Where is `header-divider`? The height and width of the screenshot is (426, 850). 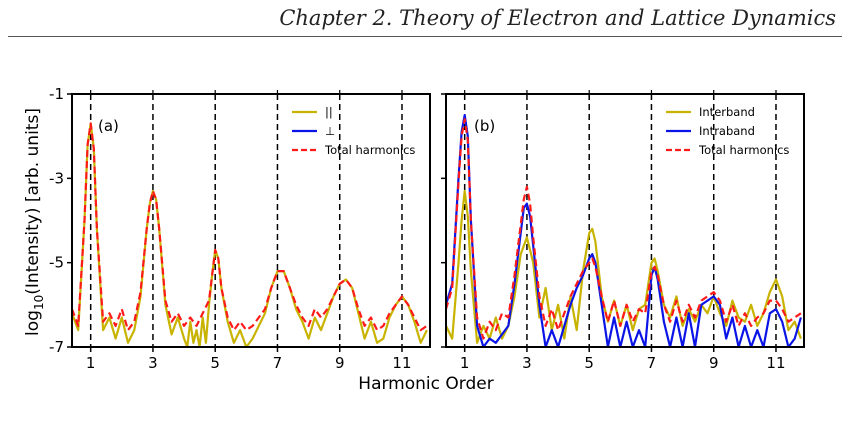 header-divider is located at coordinates (425, 36).